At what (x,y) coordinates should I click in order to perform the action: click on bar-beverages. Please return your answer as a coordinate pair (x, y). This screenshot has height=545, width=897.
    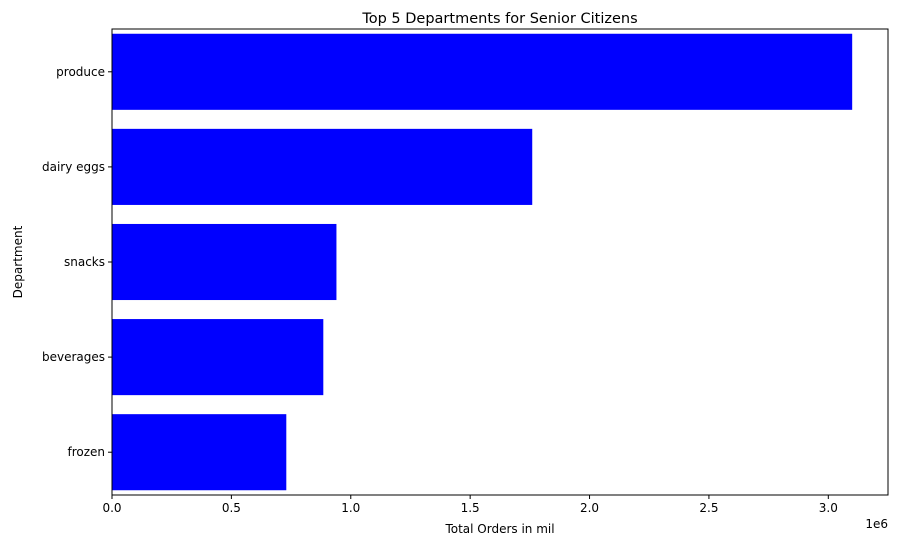
    Looking at the image, I should click on (218, 357).